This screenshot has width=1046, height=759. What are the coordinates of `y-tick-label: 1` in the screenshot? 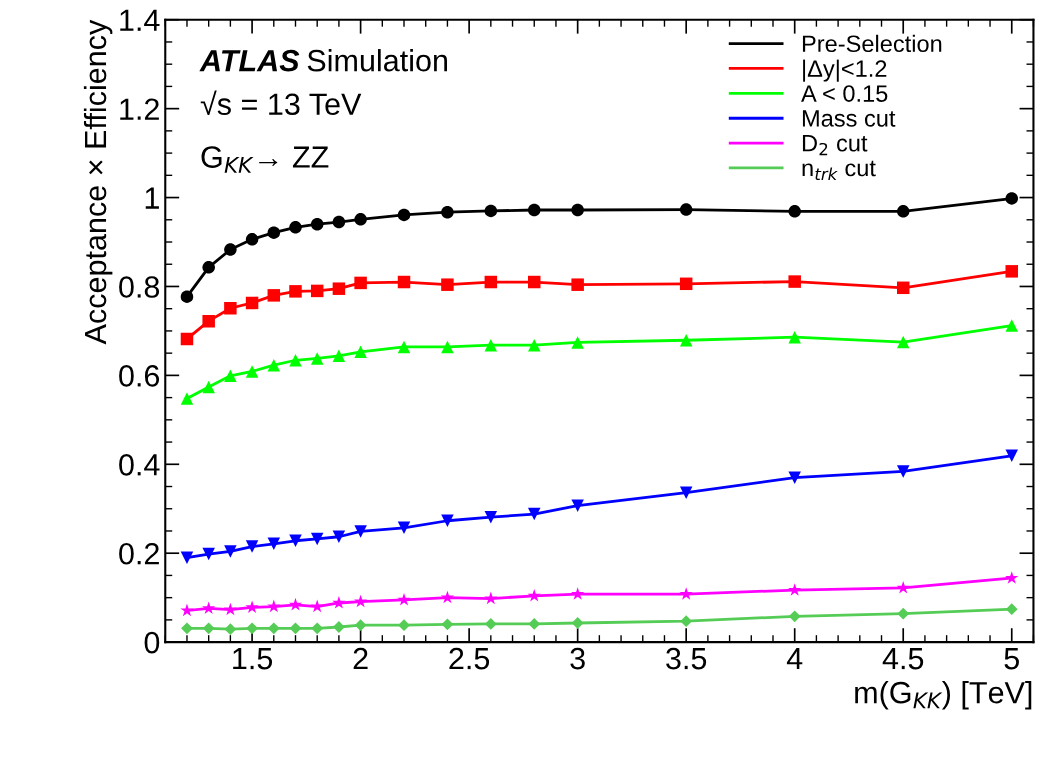 It's located at (152, 198).